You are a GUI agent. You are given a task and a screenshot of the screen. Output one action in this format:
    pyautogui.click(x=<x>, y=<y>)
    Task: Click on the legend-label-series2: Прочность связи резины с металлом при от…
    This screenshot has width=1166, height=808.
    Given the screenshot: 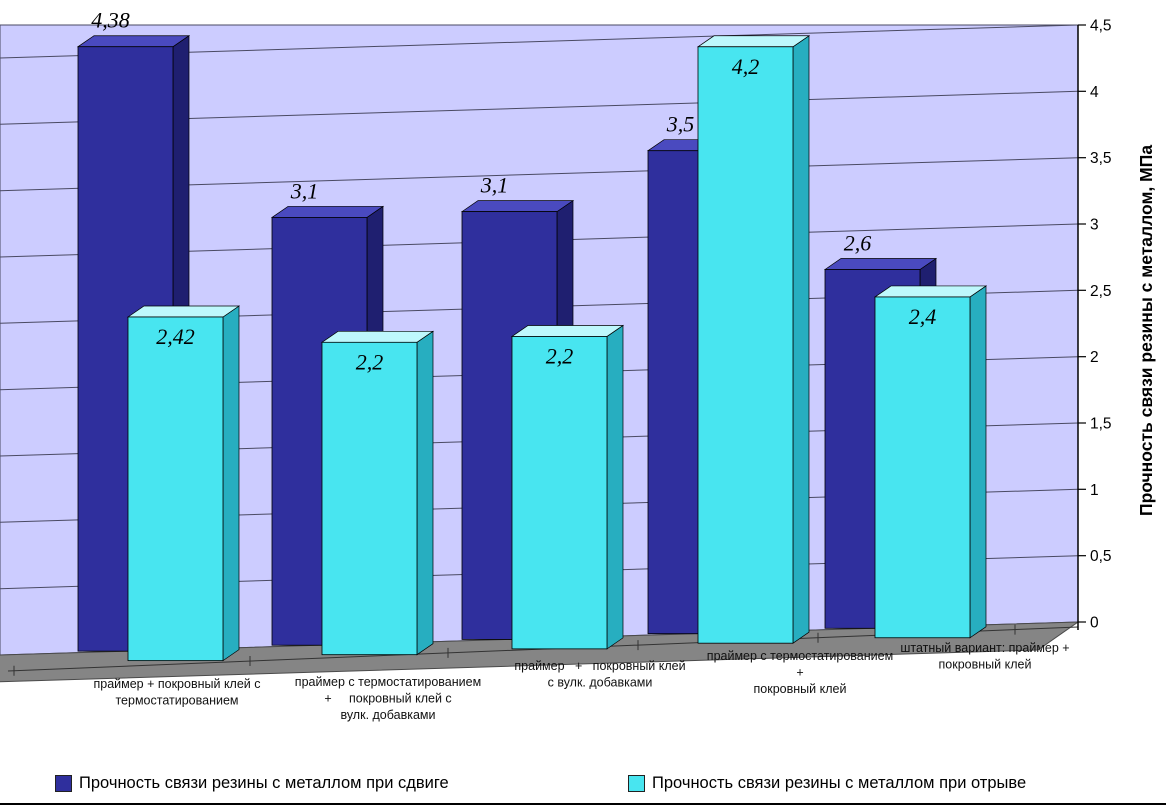 What is the action you would take?
    pyautogui.click(x=839, y=783)
    